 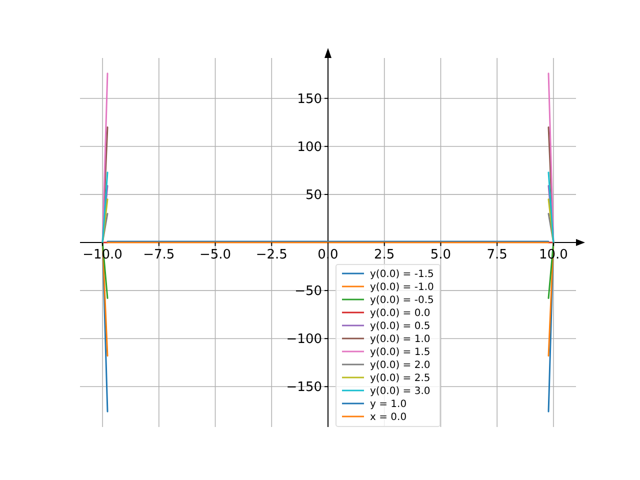 I want to click on legend-label: x = 0.0, so click(x=388, y=417).